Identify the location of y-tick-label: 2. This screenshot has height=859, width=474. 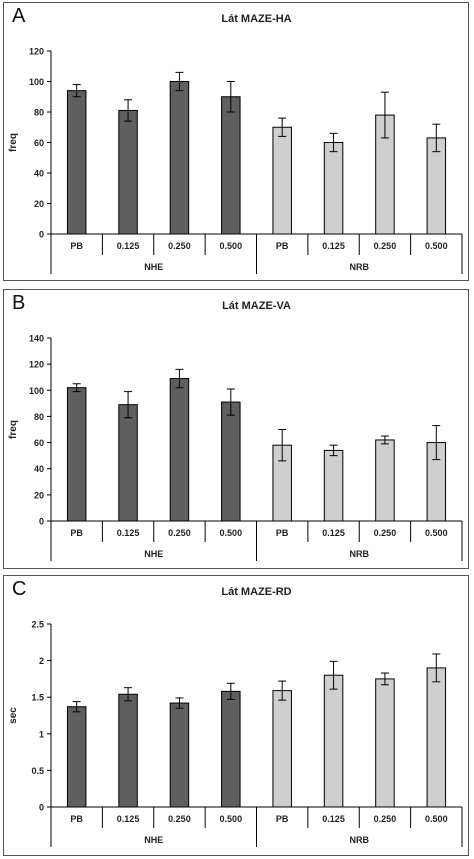
(41, 661).